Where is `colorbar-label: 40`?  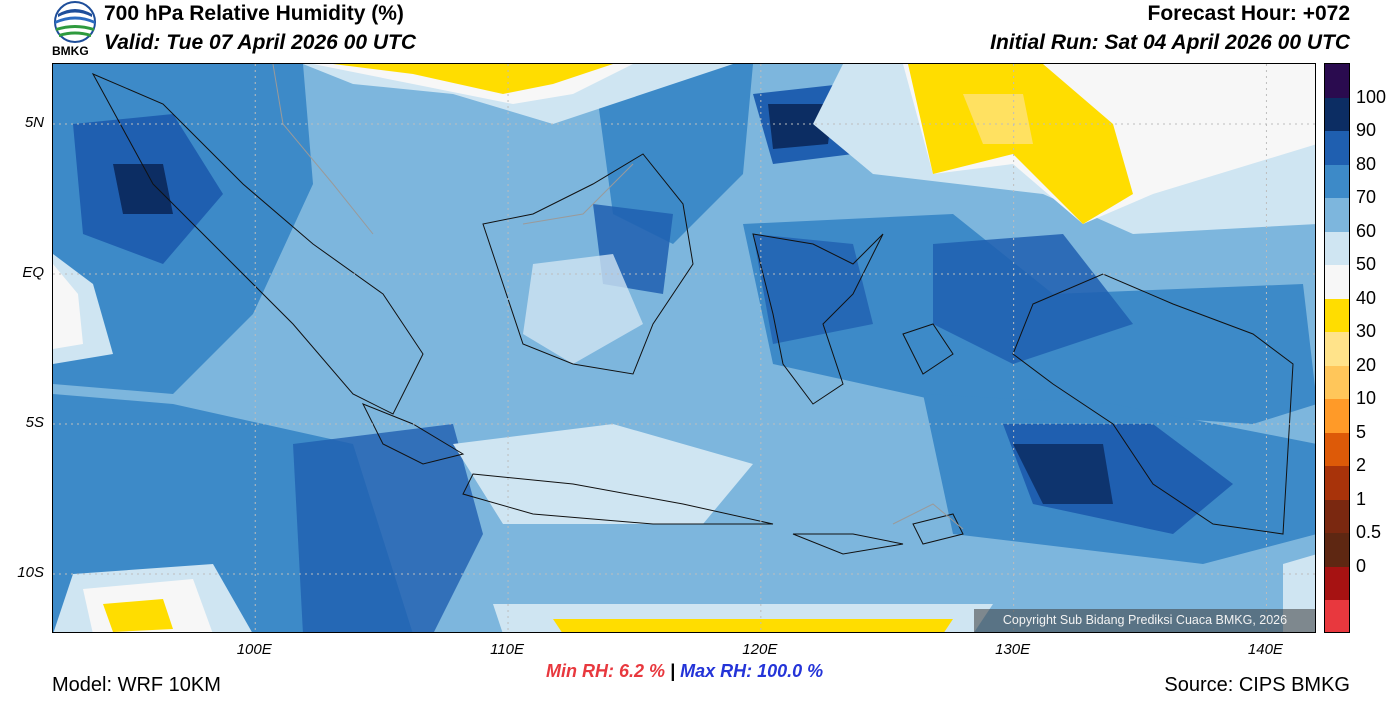
colorbar-label: 40 is located at coordinates (1366, 297).